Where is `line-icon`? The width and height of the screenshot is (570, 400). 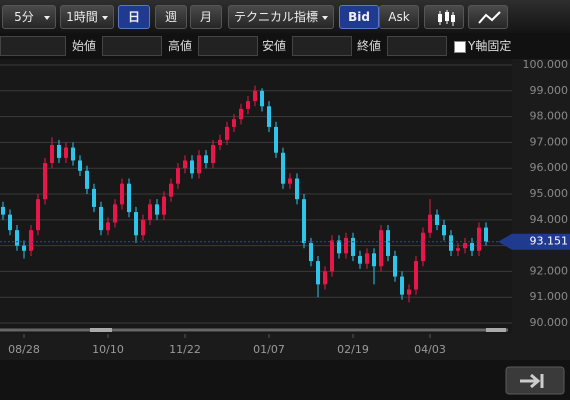
line-icon is located at coordinates (489, 17).